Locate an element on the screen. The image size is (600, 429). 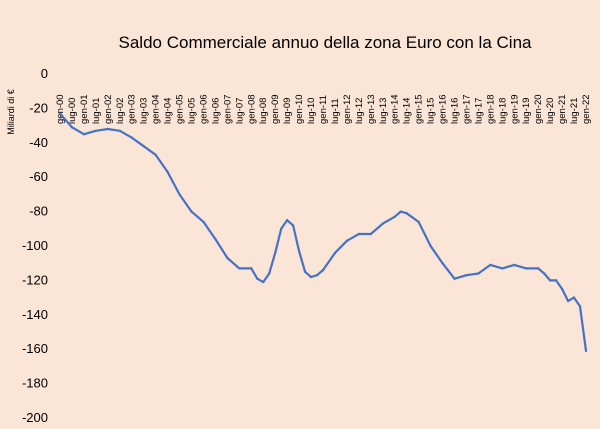
y-tick-label: -120 is located at coordinates (35, 279).